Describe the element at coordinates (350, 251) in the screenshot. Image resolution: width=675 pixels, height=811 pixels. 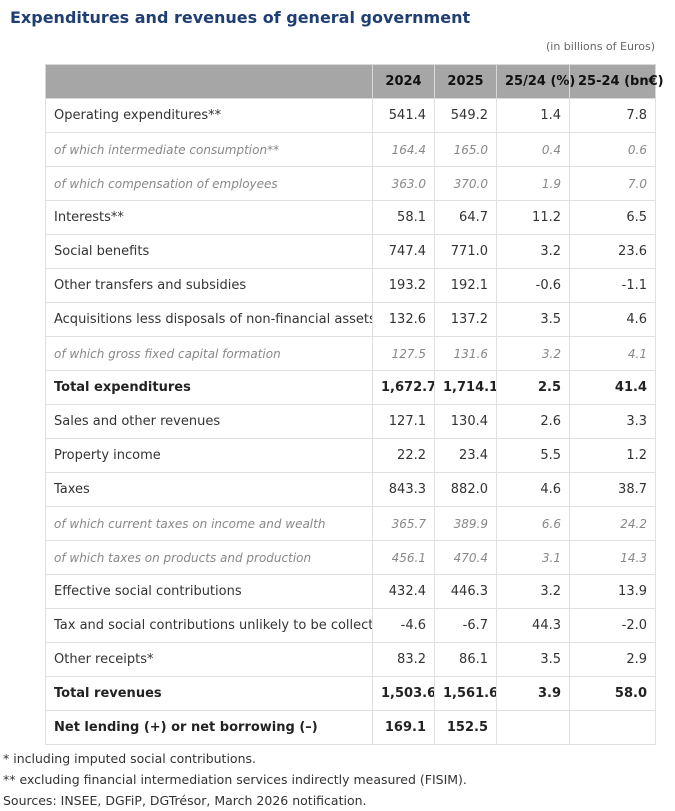
I see `table-row: Social benefits 747.4 771.0 3.2 23.6` at that location.